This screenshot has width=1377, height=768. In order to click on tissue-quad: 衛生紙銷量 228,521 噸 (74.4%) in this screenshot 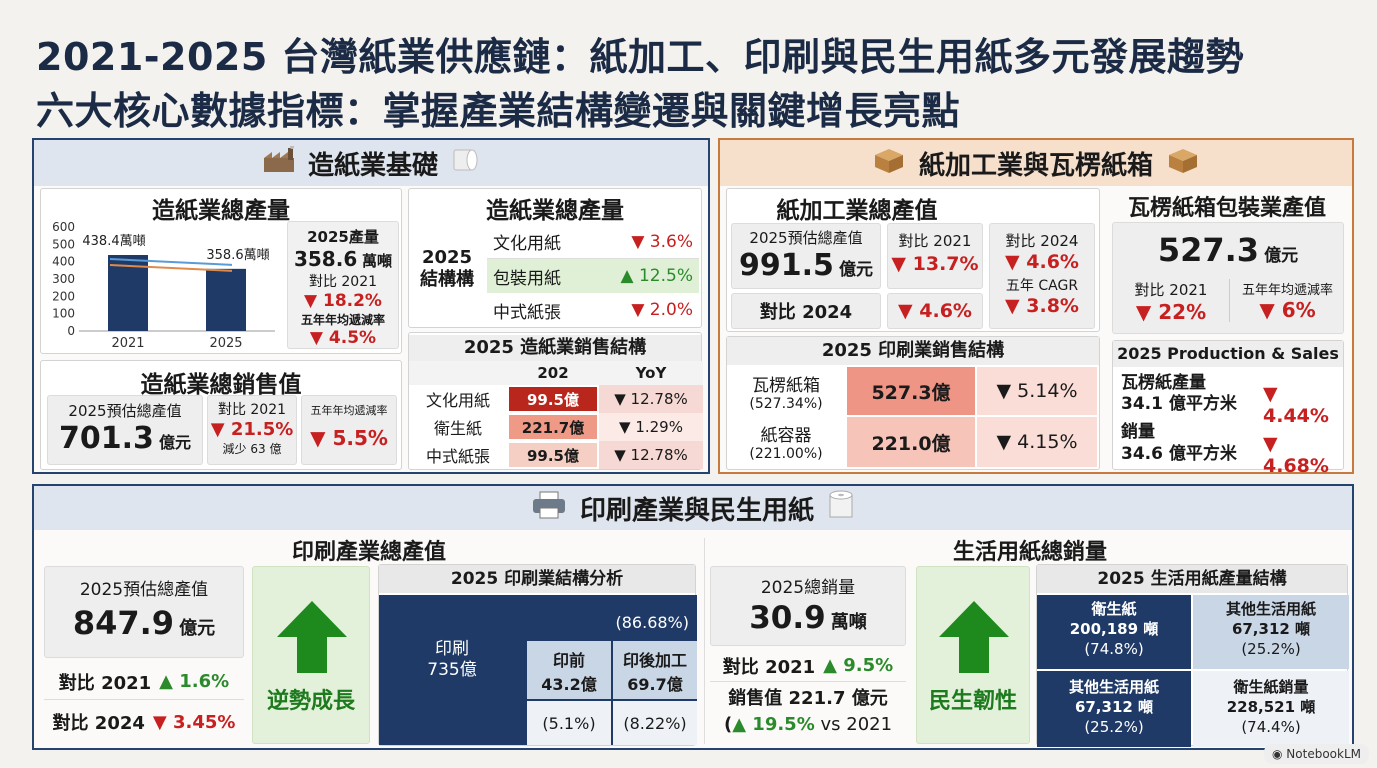, I will do `click(1271, 709)`.